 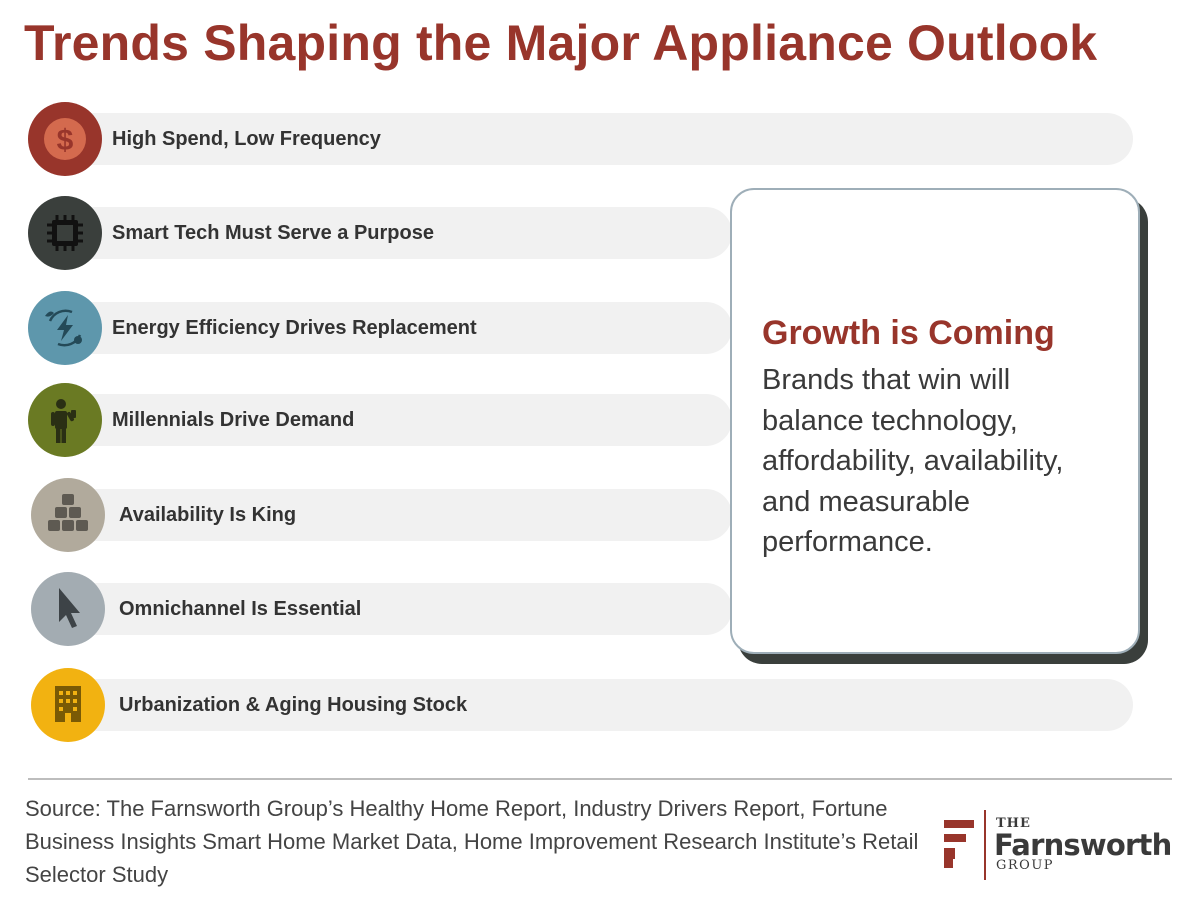 What do you see at coordinates (600, 779) in the screenshot?
I see `divider` at bounding box center [600, 779].